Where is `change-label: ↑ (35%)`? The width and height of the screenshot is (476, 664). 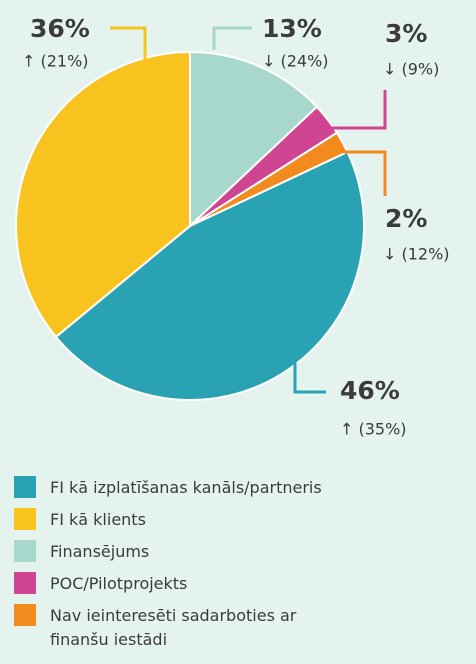
change-label: ↑ (35%) is located at coordinates (373, 429).